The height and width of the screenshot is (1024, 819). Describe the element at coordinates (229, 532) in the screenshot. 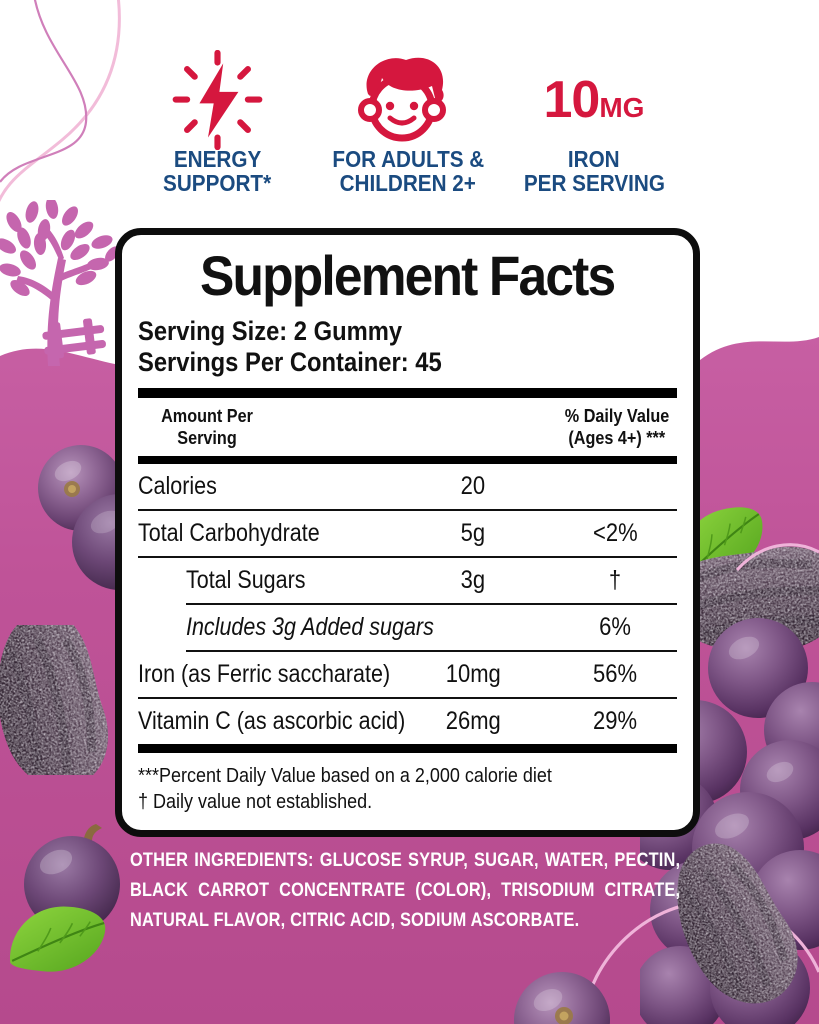

I see `nutrient-name: Total Carbohydrate` at that location.